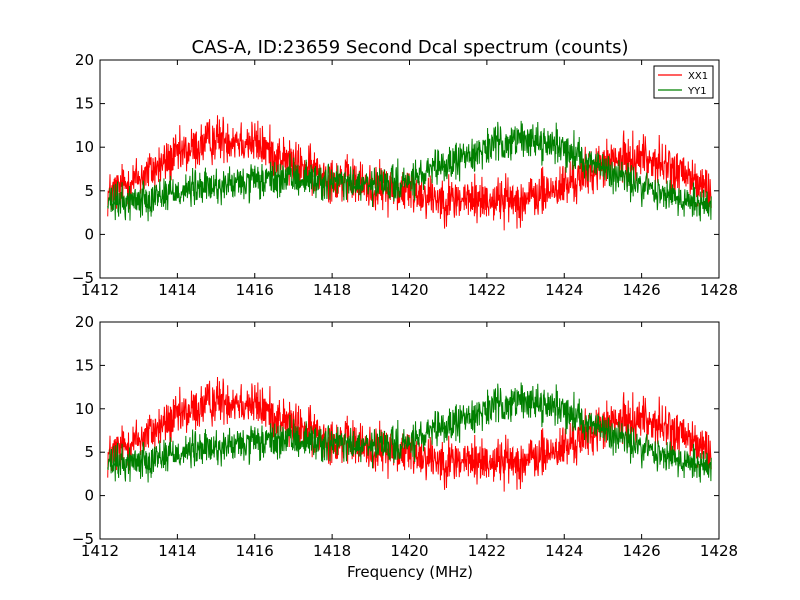  Describe the element at coordinates (697, 91) in the screenshot. I see `legend-label-yy1: YY1` at that location.